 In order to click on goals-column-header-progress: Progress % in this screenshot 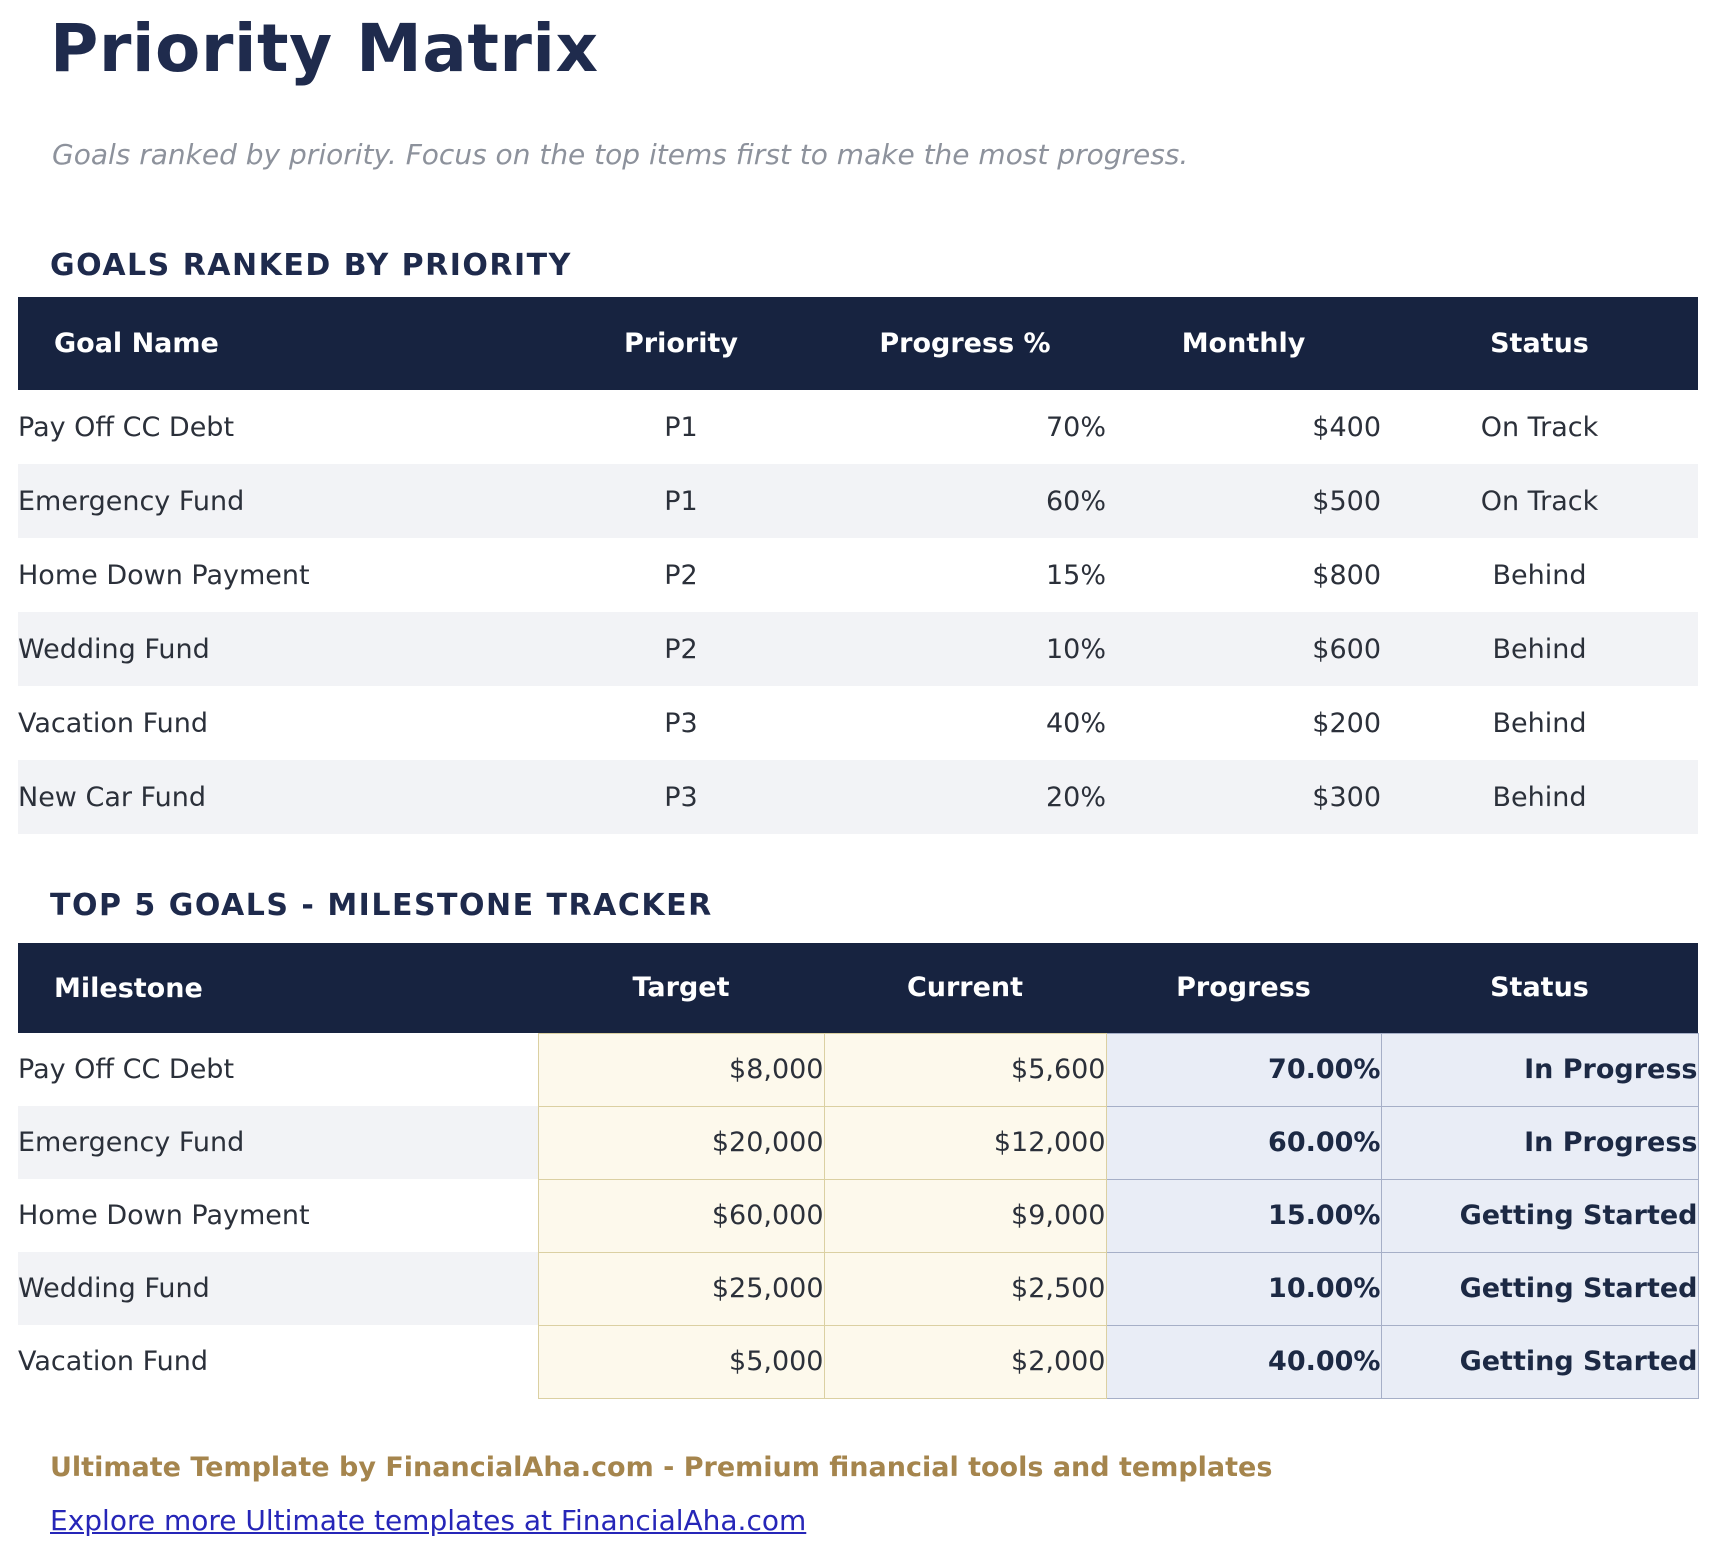, I will do `click(965, 343)`.